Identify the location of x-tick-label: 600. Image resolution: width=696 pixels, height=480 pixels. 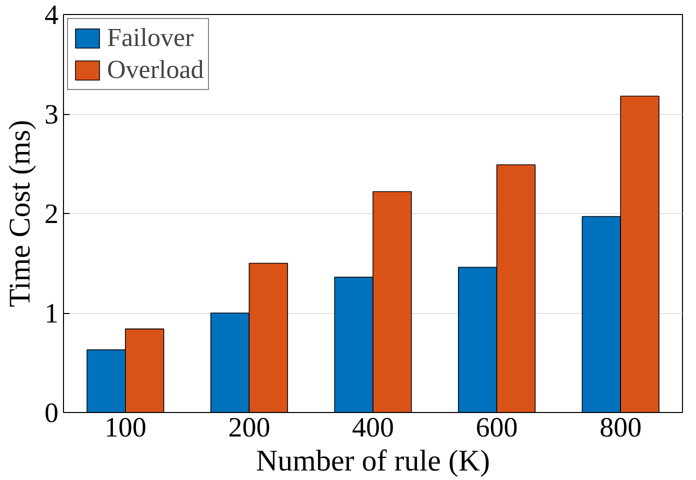
(497, 428).